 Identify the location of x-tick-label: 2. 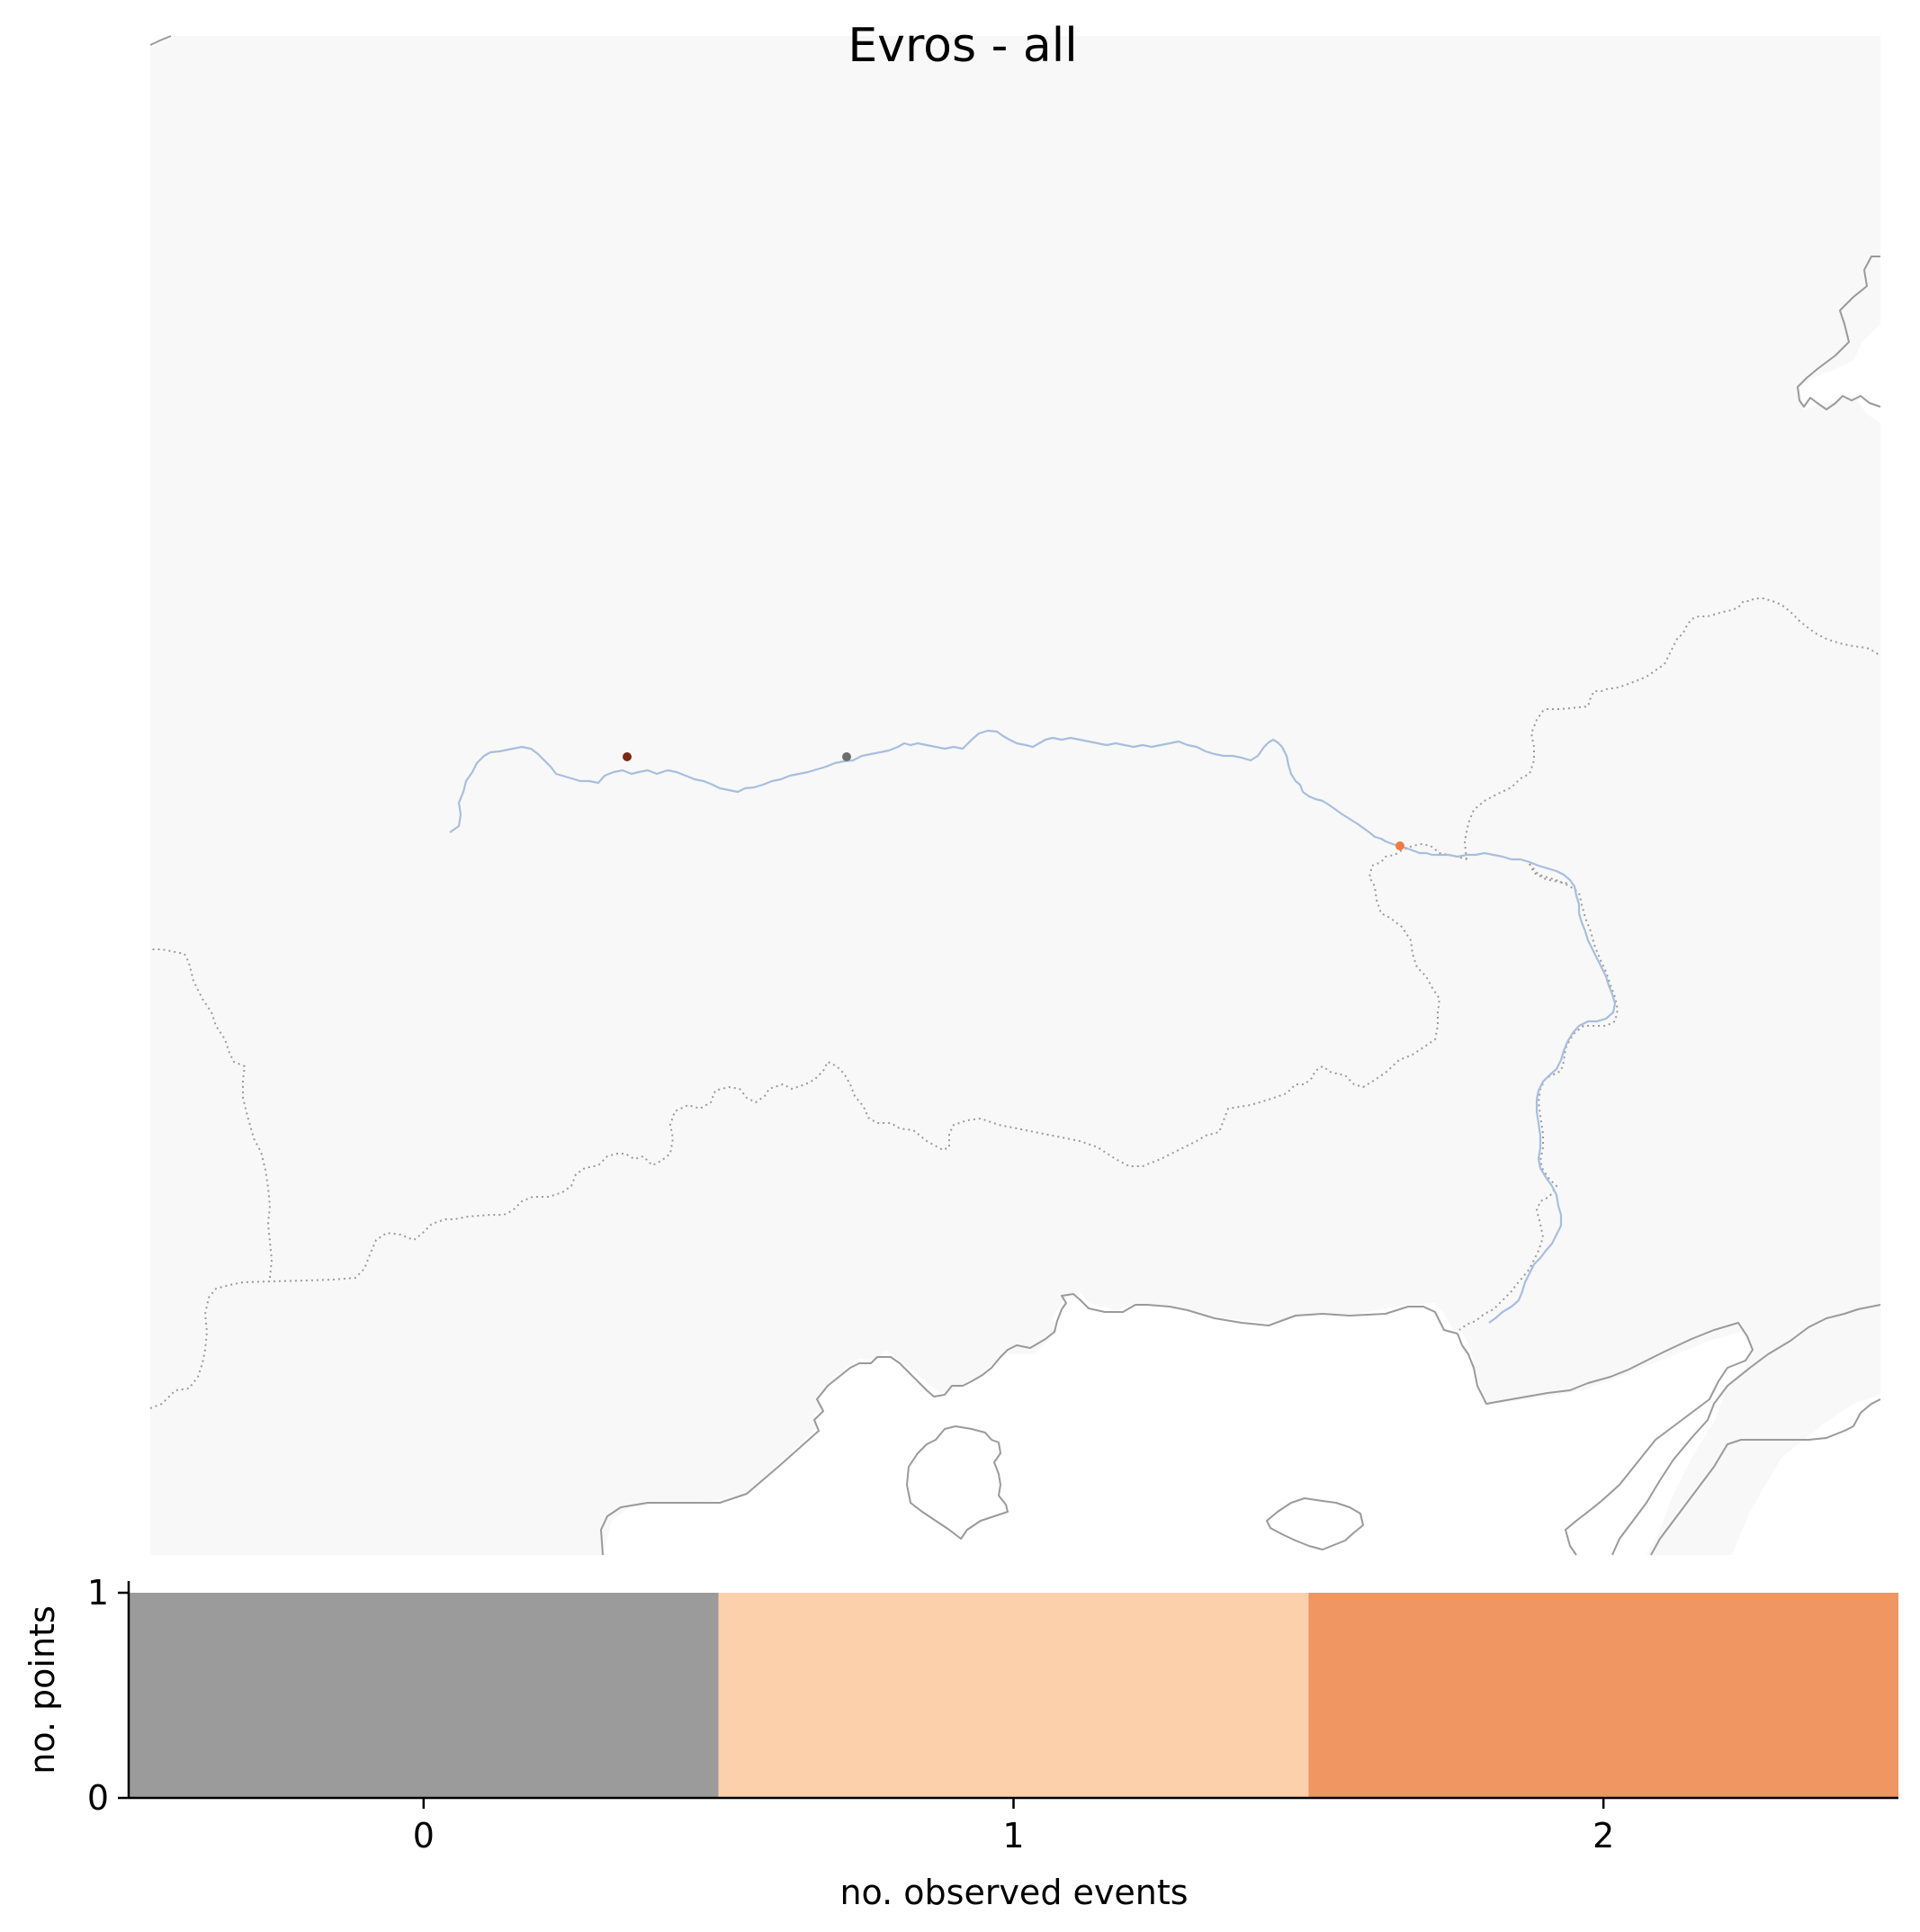
(1604, 1836).